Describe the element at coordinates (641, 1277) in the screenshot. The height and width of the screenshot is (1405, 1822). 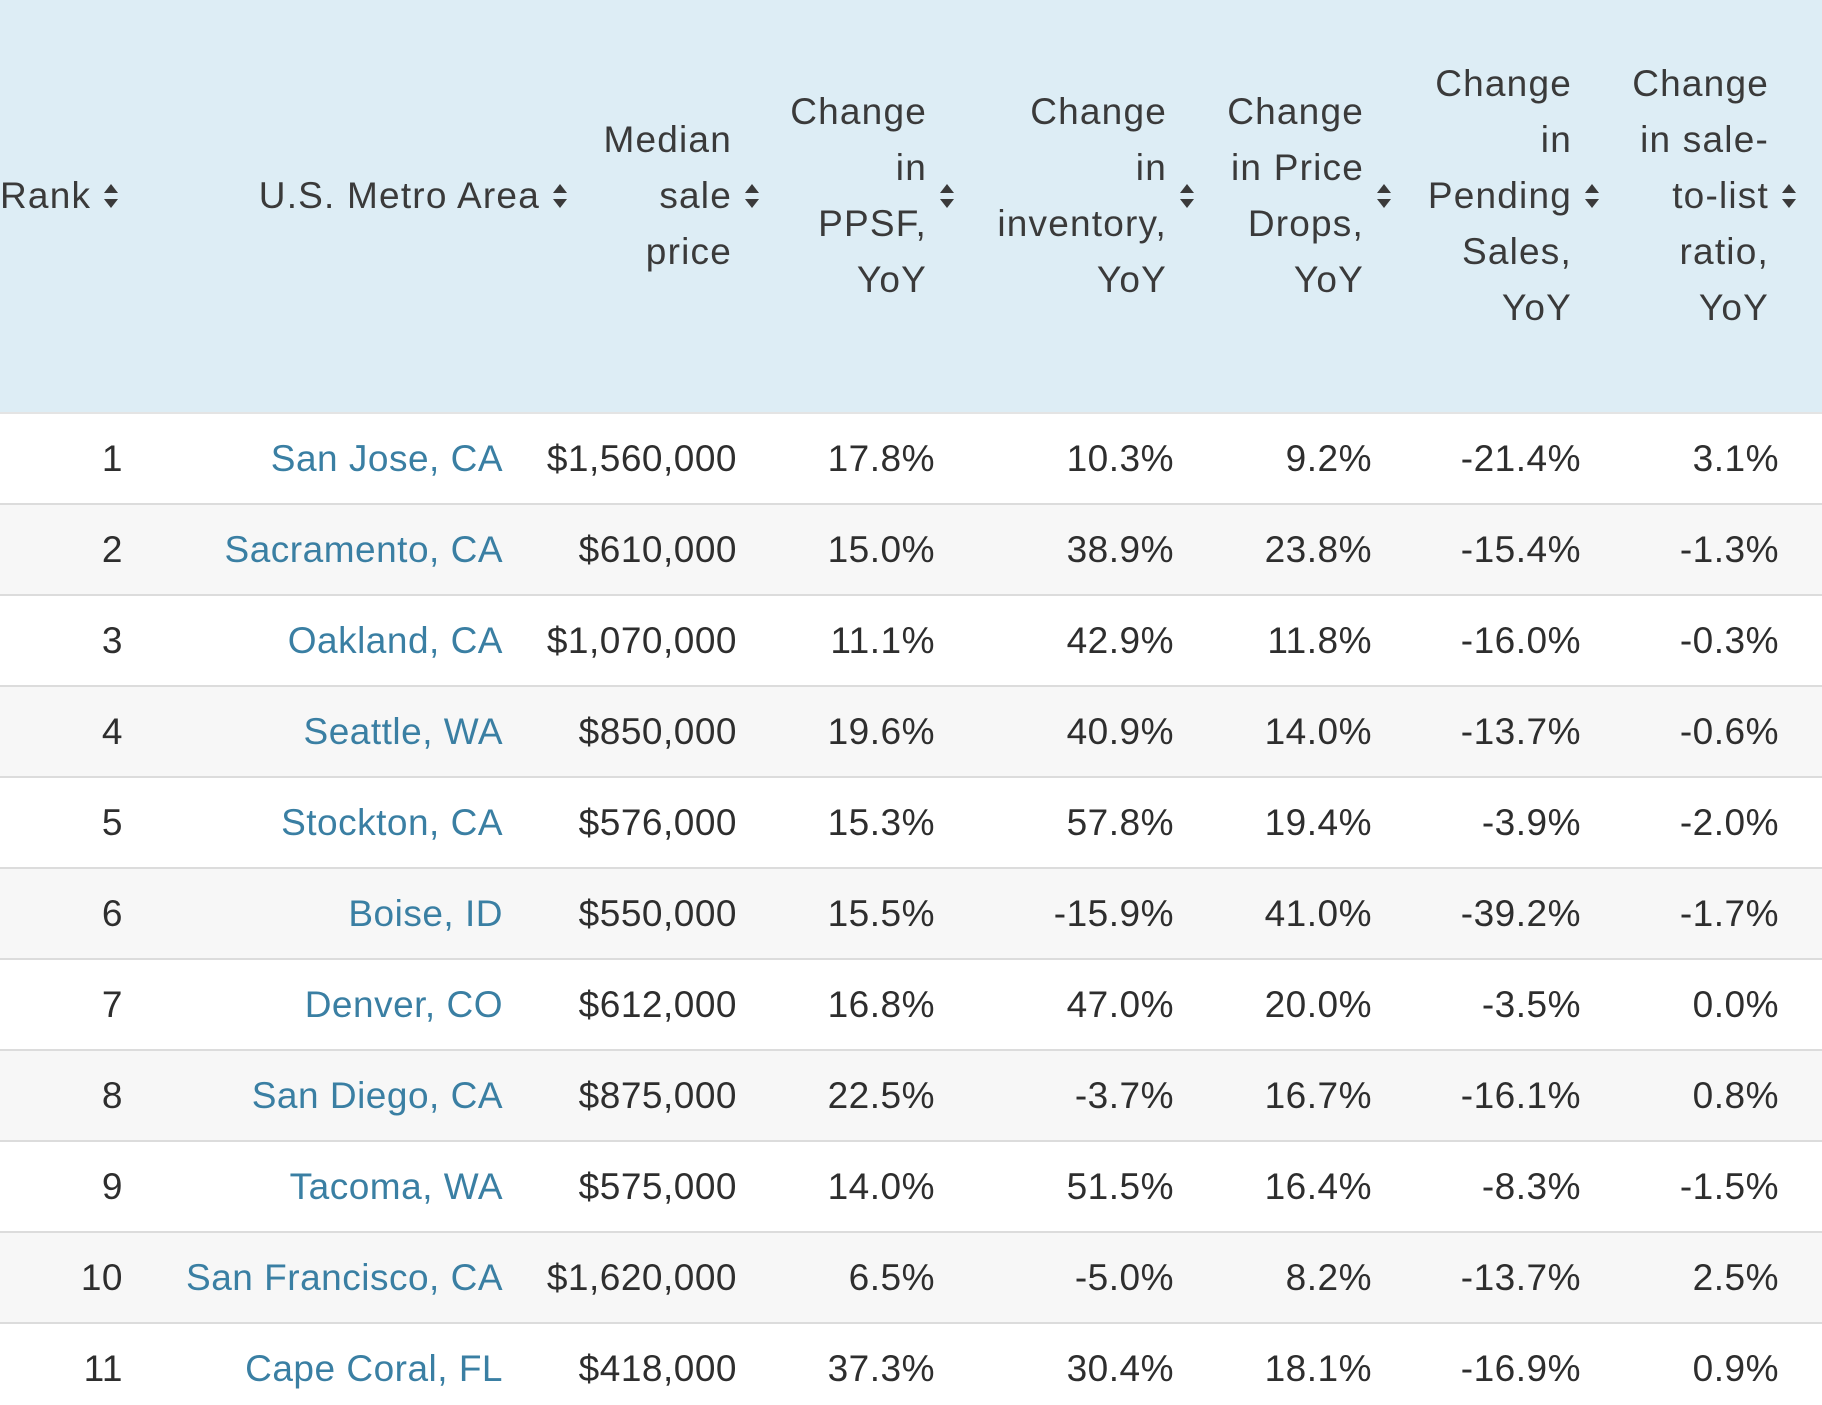
I see `cell-price: $1,620,000` at that location.